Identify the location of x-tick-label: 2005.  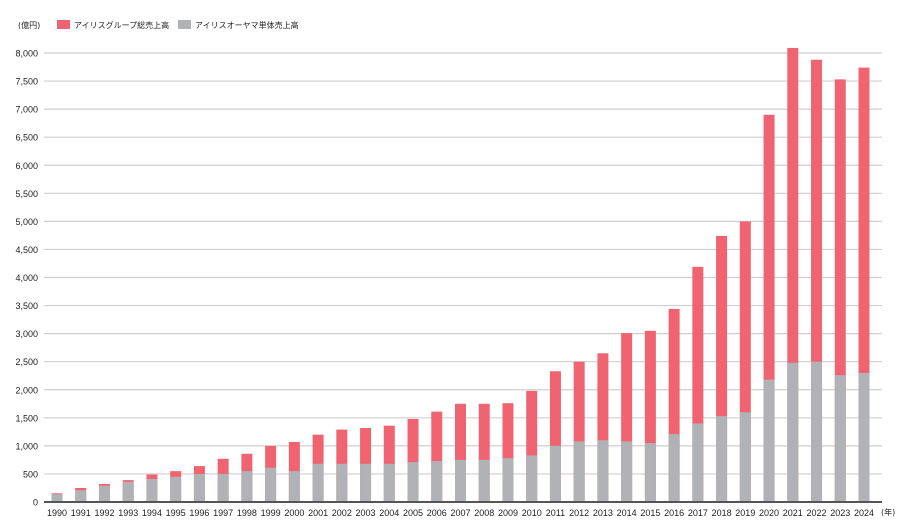
(413, 513).